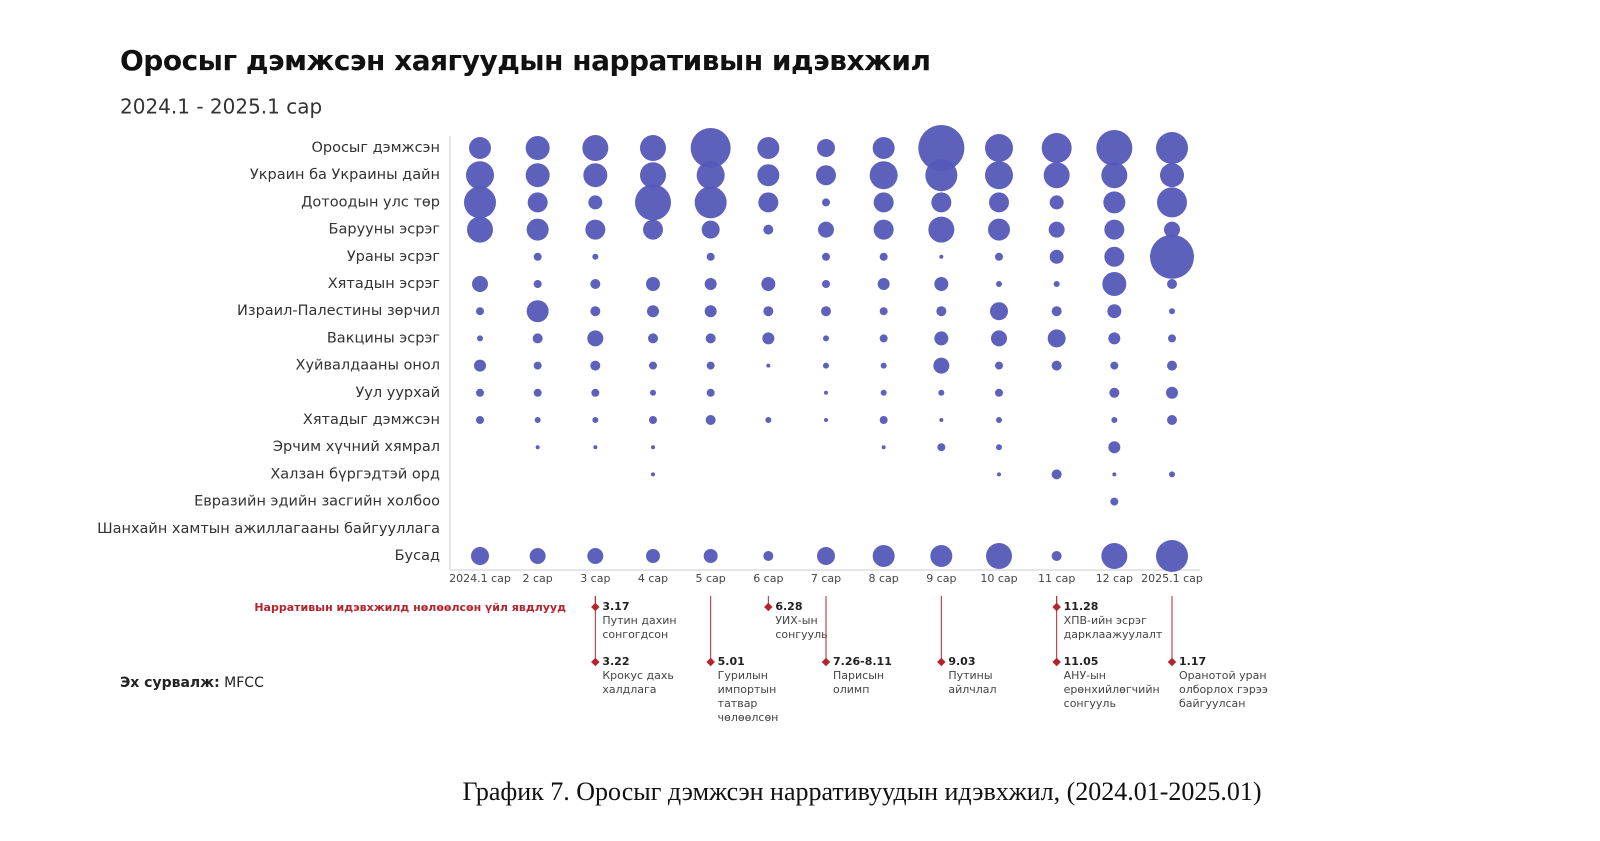 This screenshot has width=1600, height=841. Describe the element at coordinates (629, 689) in the screenshot. I see `event-text: халдлага` at that location.